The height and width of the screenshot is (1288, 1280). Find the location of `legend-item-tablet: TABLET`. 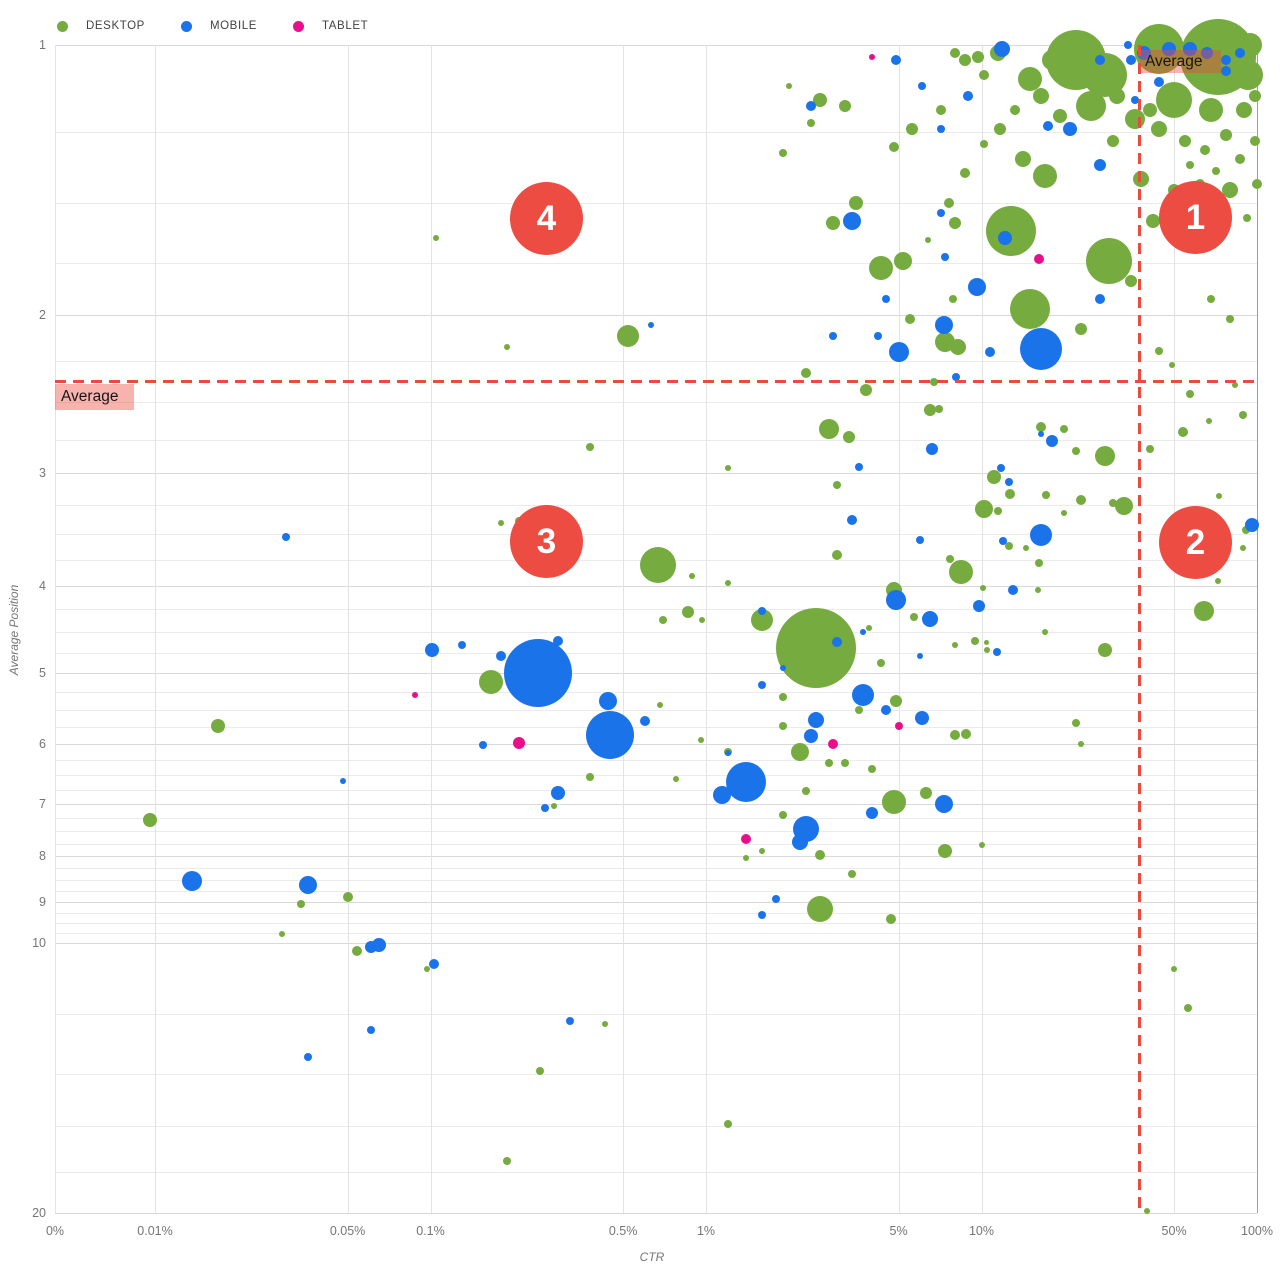

legend-item-tablet: TABLET is located at coordinates (330, 26).